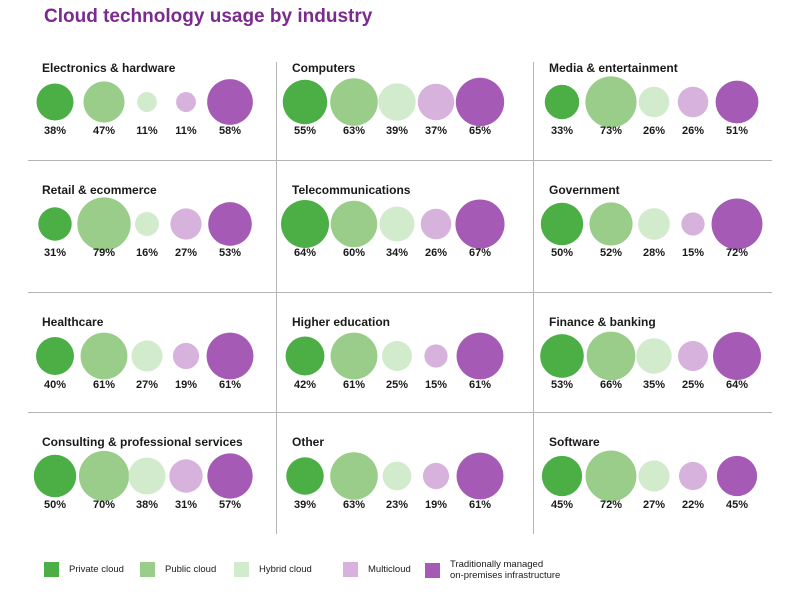  I want to click on industry-panel-retail-and-ecommerce: Retail & ecommerce 31% 79% 16% 27% 53%, so click(152, 224).